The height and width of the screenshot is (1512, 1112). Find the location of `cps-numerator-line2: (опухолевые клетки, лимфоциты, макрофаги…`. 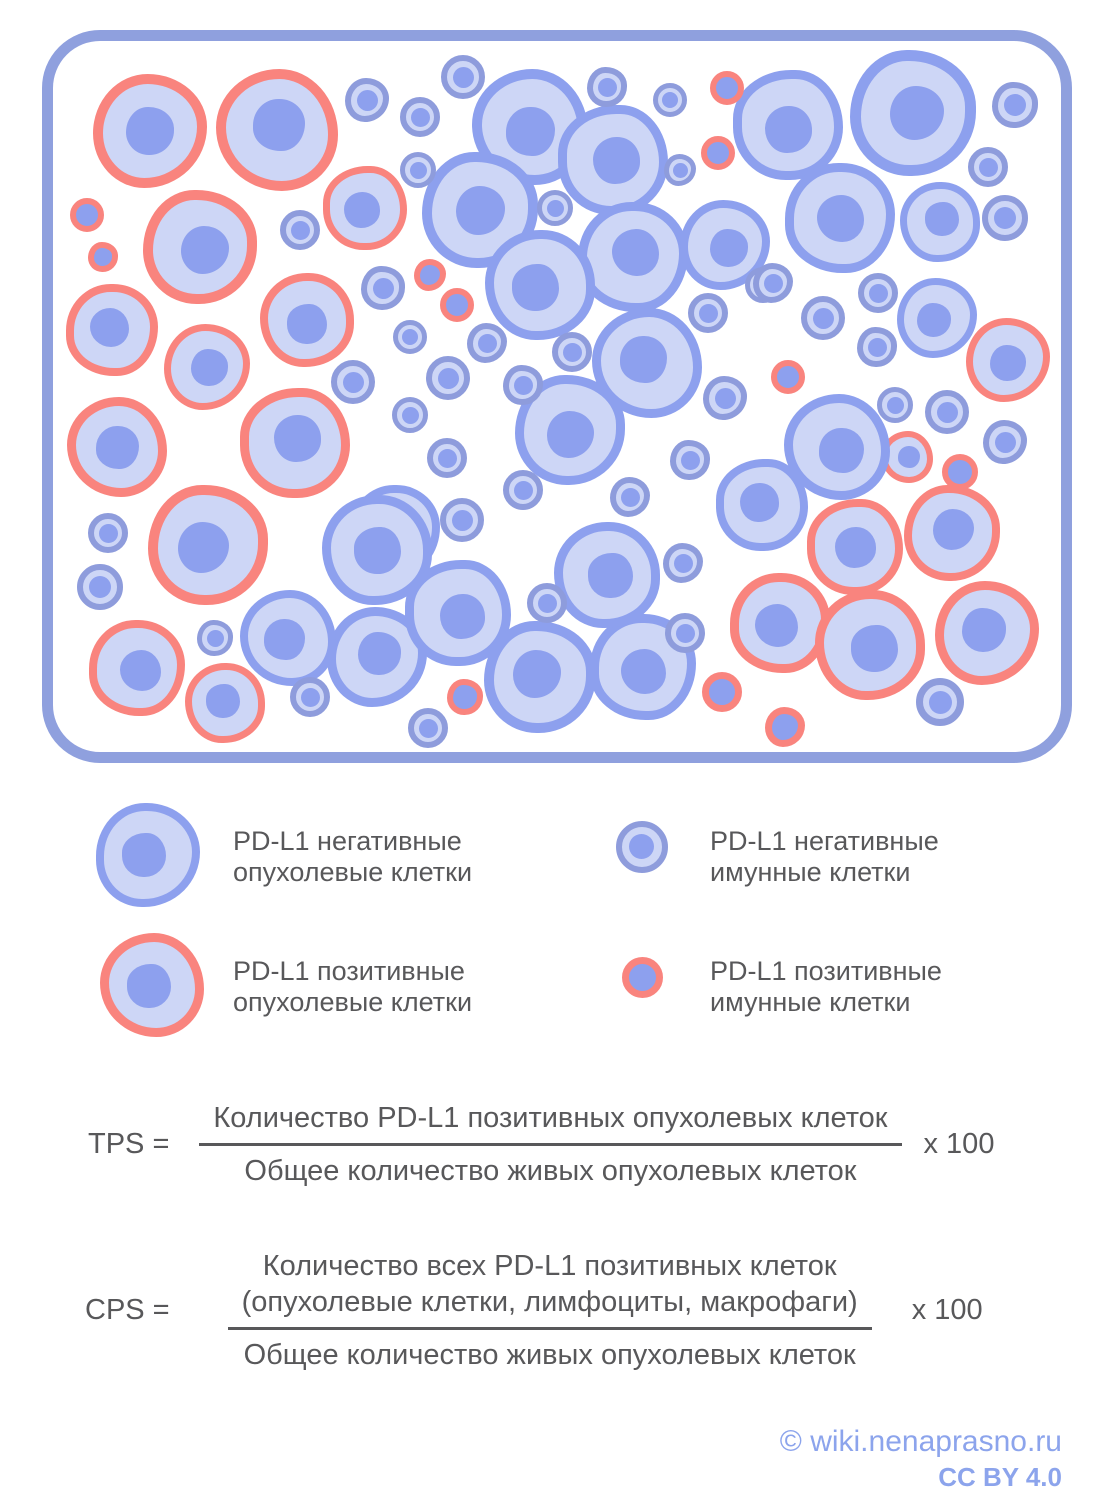

cps-numerator-line2: (опухолевые клетки, лимфоциты, макрофаги… is located at coordinates (549, 1302).